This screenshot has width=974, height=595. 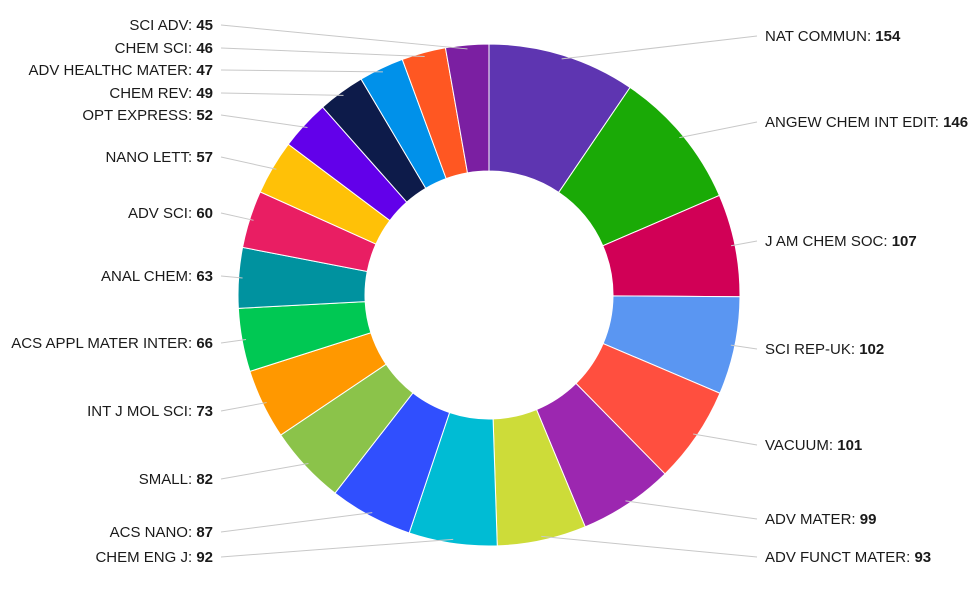 I want to click on data-label-int-j-mol-sci: INT J MOL SCI: 73, so click(x=150, y=411).